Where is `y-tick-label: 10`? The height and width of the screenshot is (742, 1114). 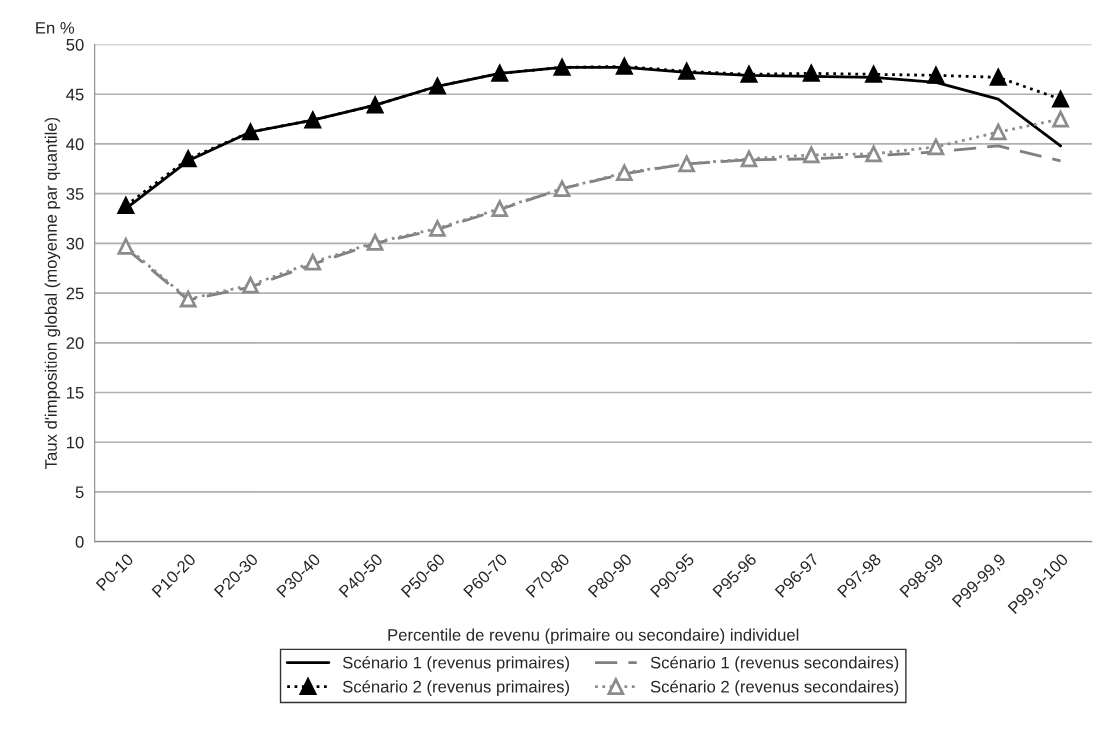
y-tick-label: 10 is located at coordinates (75, 442).